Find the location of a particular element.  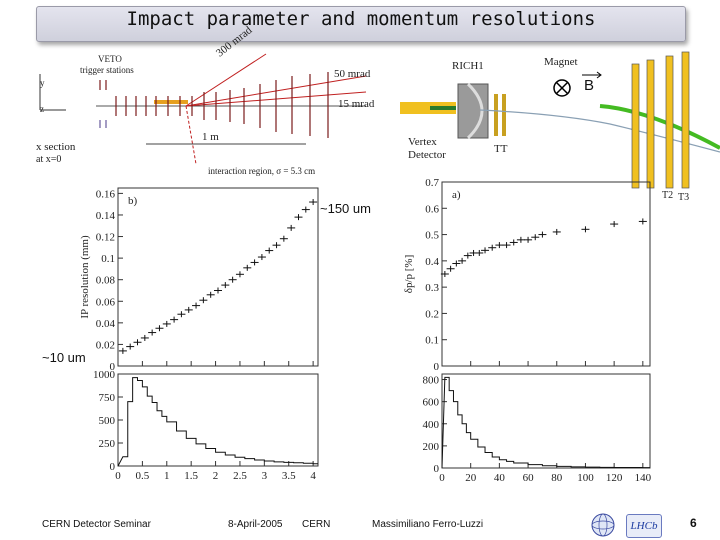

y-tick-label: 500 is located at coordinates (107, 421).